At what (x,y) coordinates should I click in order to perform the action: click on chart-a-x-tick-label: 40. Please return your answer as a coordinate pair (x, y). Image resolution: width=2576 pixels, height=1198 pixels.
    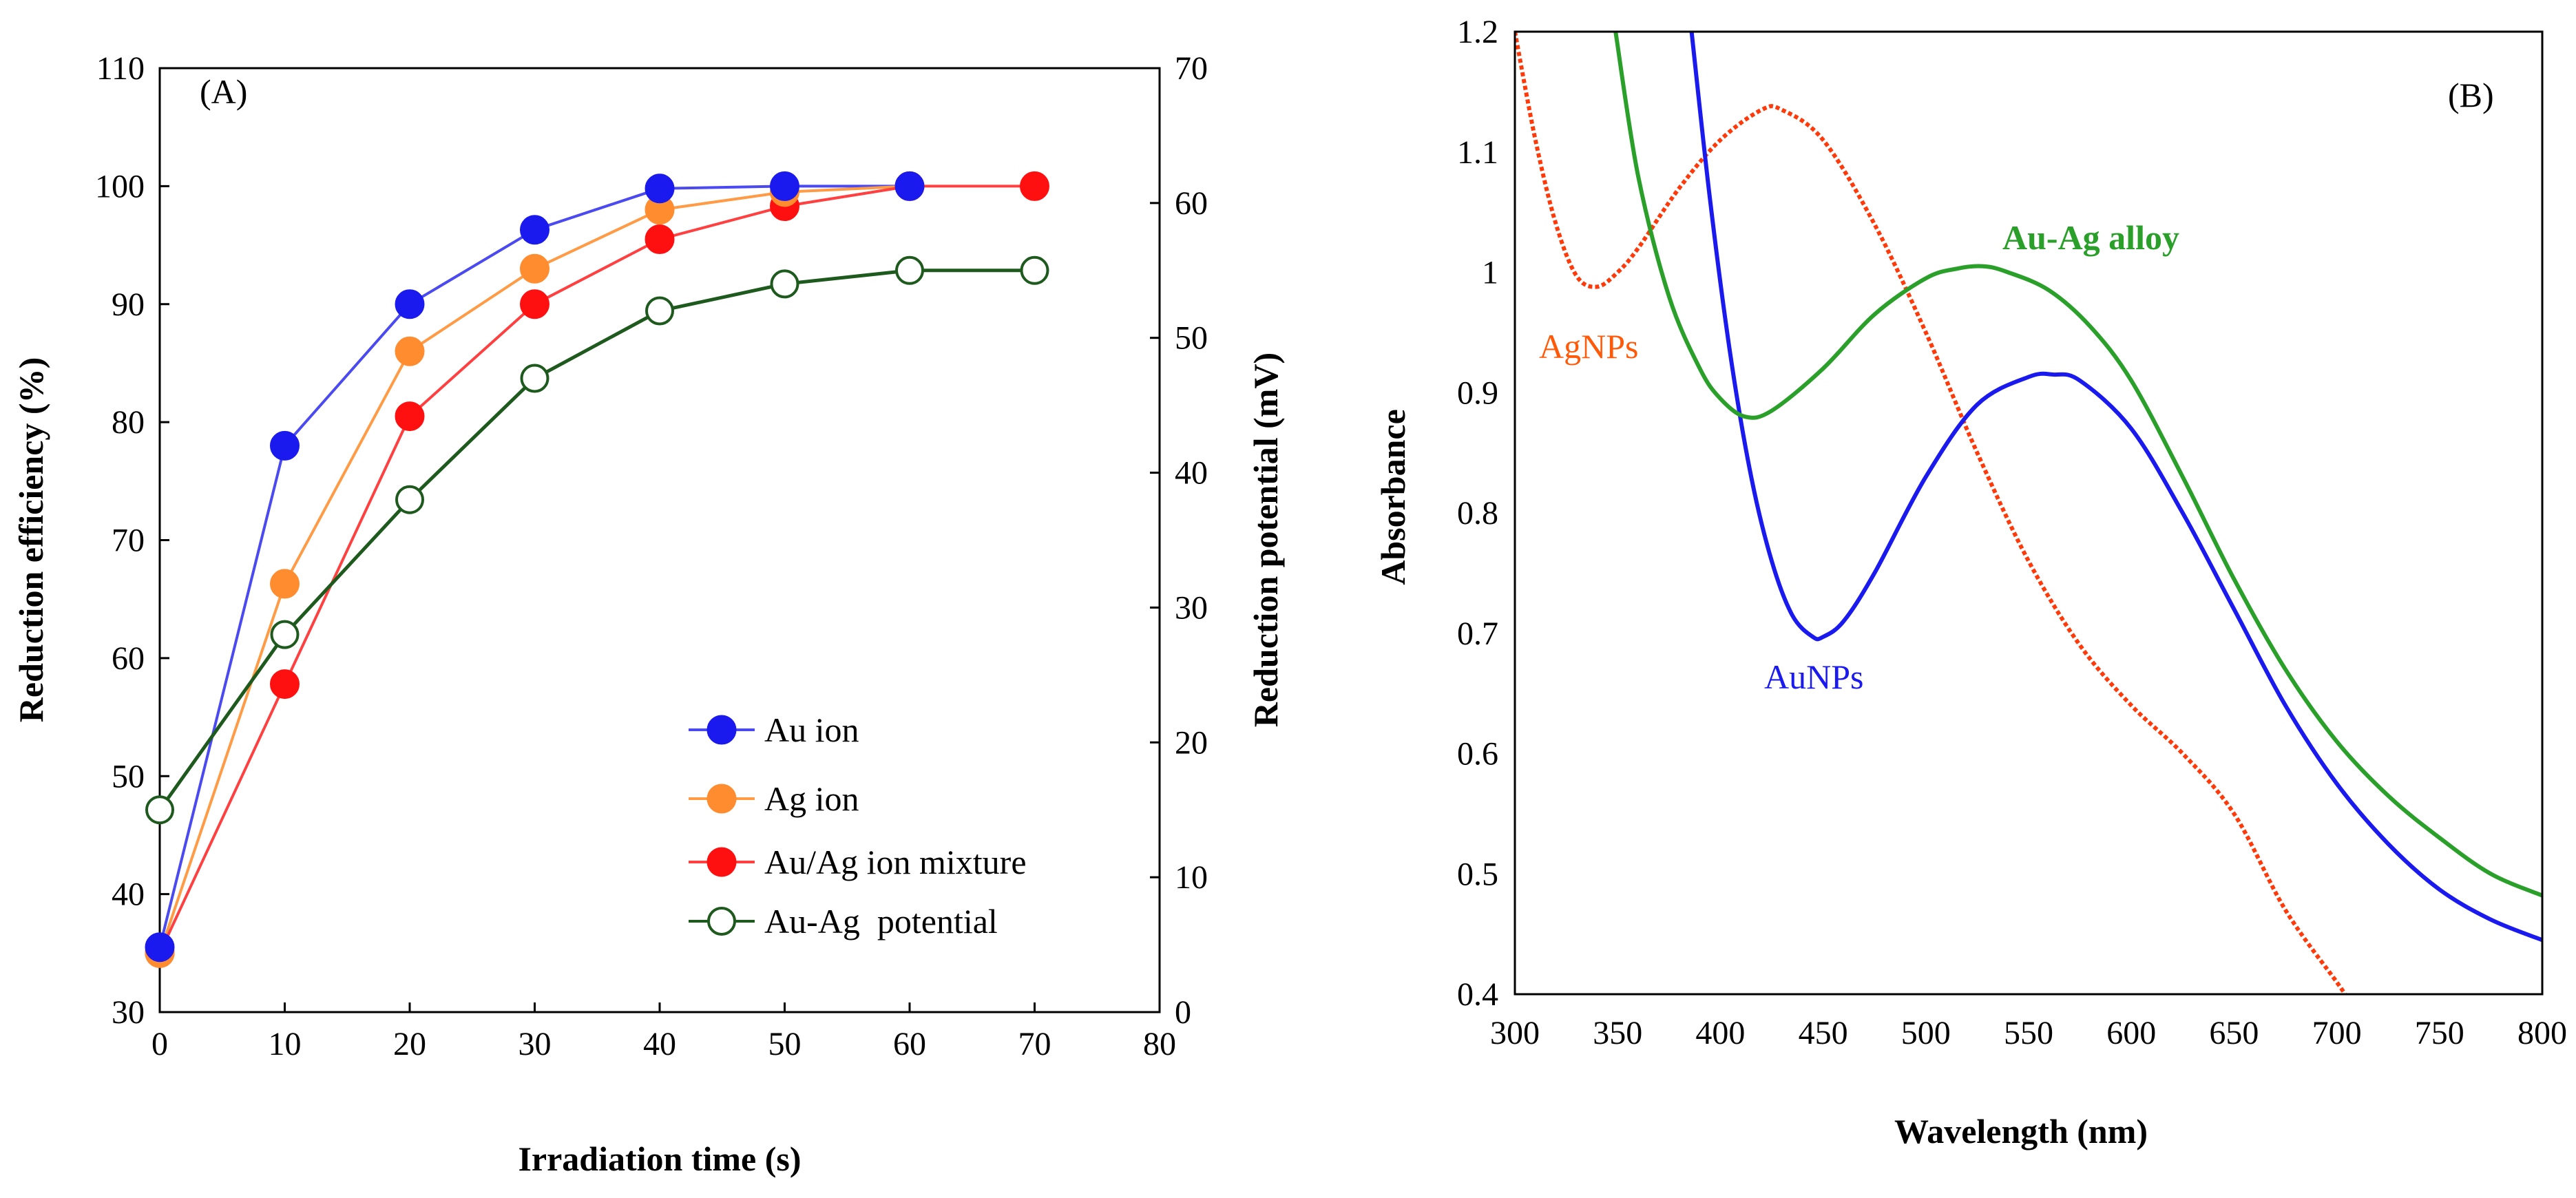
    Looking at the image, I should click on (659, 1044).